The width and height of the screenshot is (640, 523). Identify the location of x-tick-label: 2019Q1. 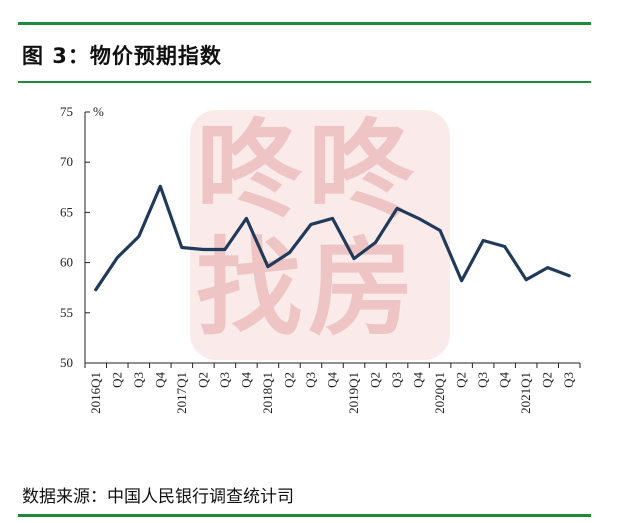
(353, 393).